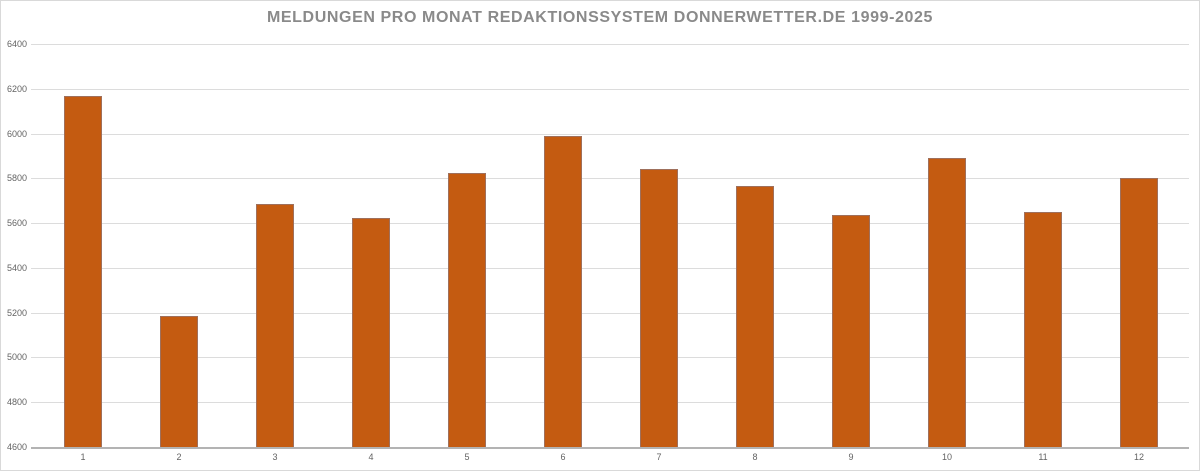 This screenshot has width=1200, height=471. I want to click on x-axis-line, so click(610, 448).